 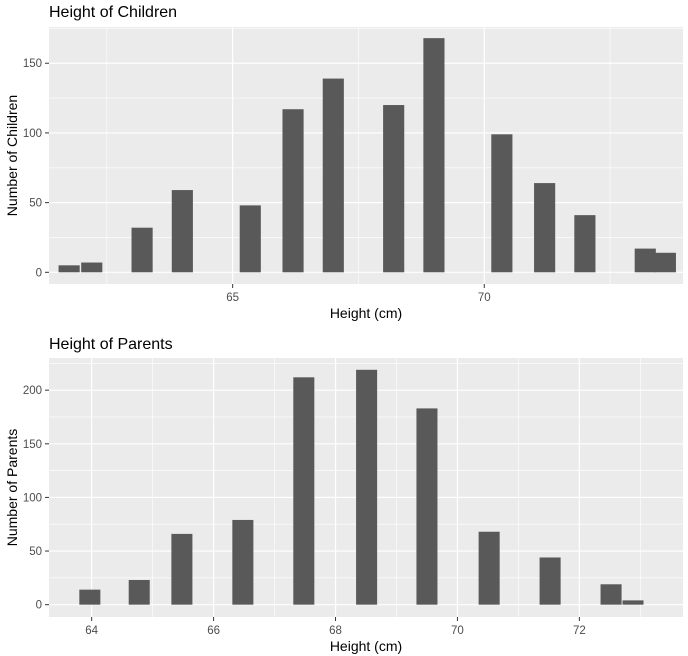 What do you see at coordinates (111, 344) in the screenshot?
I see `chart-title: Height of Parents` at bounding box center [111, 344].